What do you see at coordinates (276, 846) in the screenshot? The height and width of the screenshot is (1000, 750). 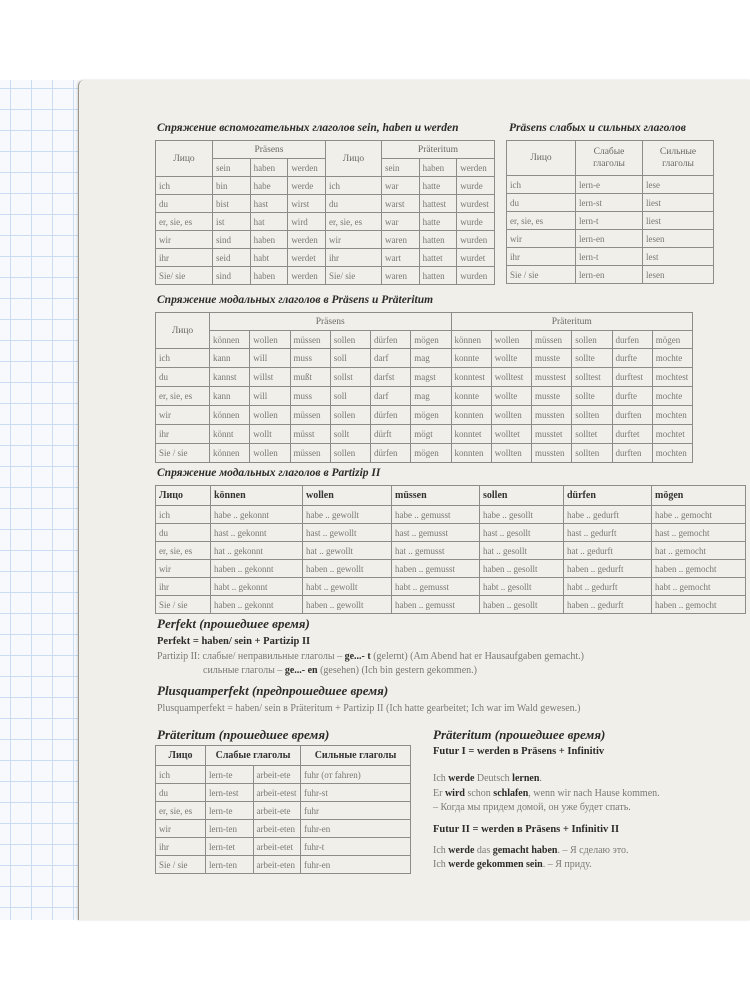 I see `table-cell: arbeit-etet` at bounding box center [276, 846].